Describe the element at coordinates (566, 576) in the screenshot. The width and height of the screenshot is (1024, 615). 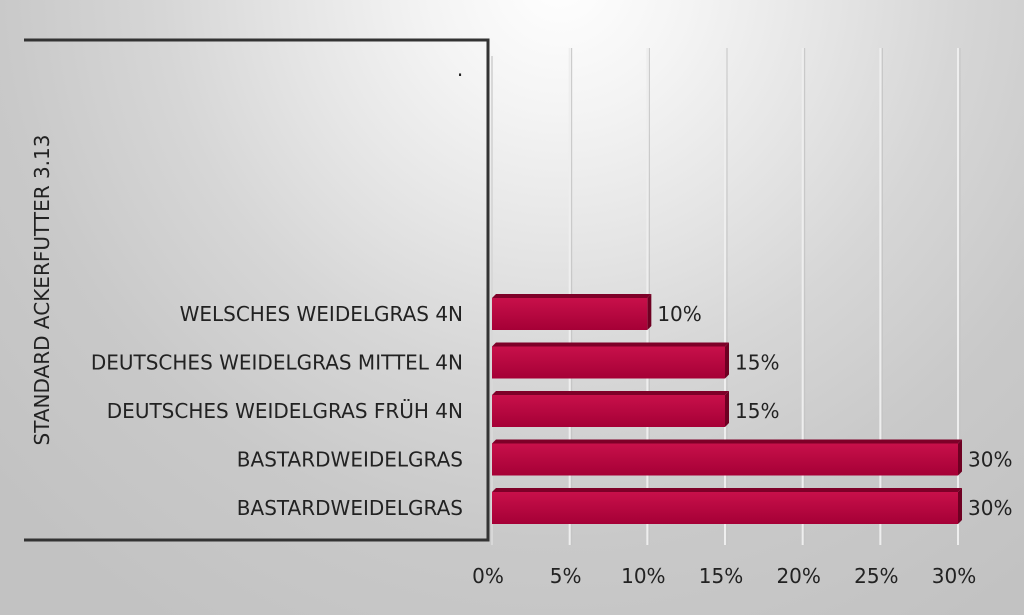
I see `x-tick-label: 5%` at that location.